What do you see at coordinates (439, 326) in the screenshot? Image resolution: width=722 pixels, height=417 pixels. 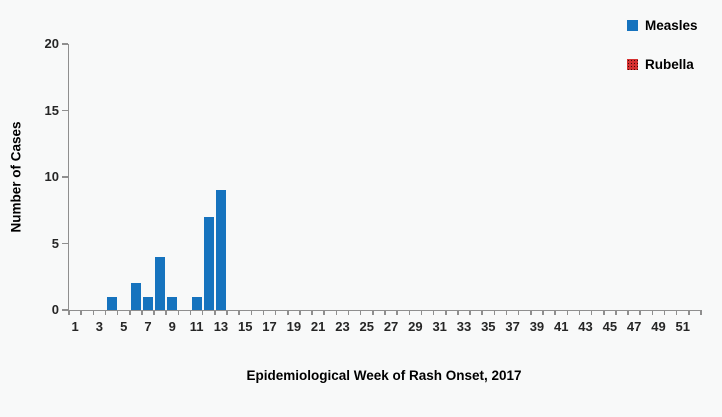 I see `x-axis-label-31: 31` at bounding box center [439, 326].